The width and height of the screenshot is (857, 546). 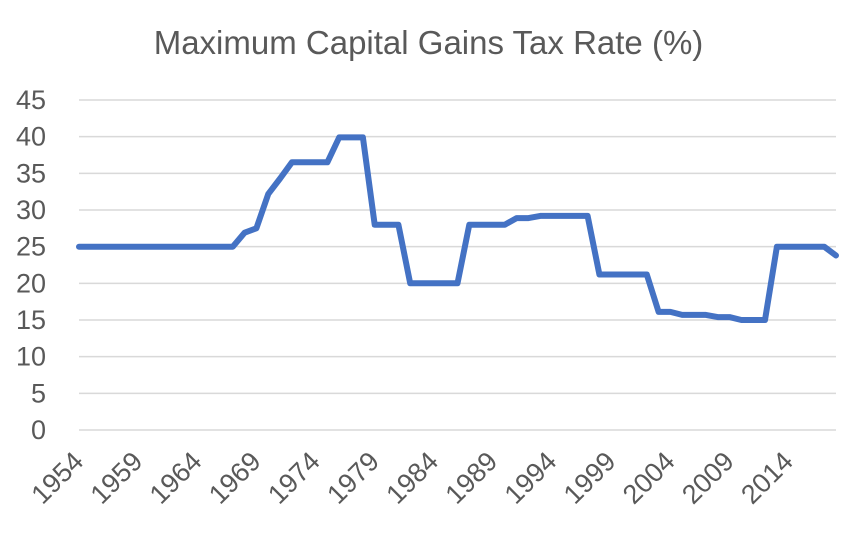 I want to click on y-tick-label: 40, so click(x=31, y=137).